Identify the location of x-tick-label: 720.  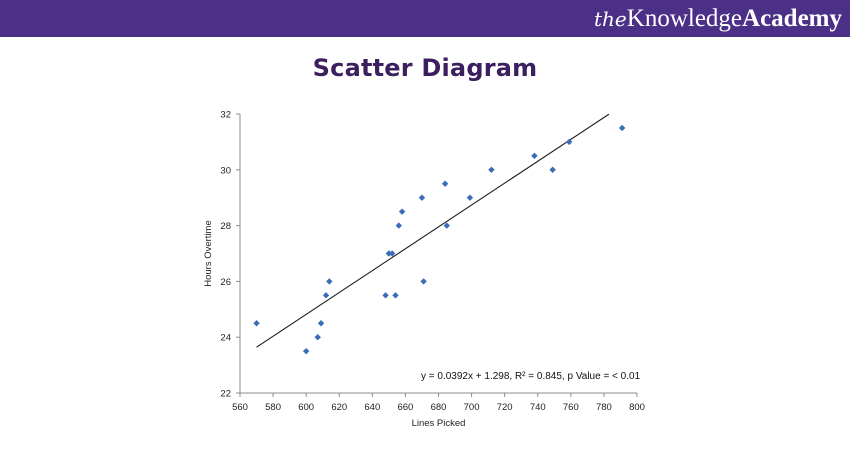
(505, 407).